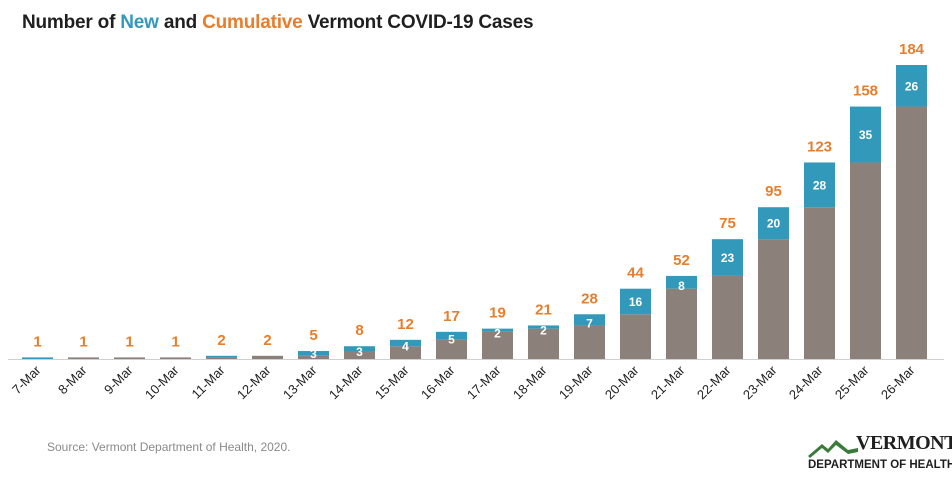 The height and width of the screenshot is (477, 952). What do you see at coordinates (346, 382) in the screenshot?
I see `x-tick-label: 14-Mar` at bounding box center [346, 382].